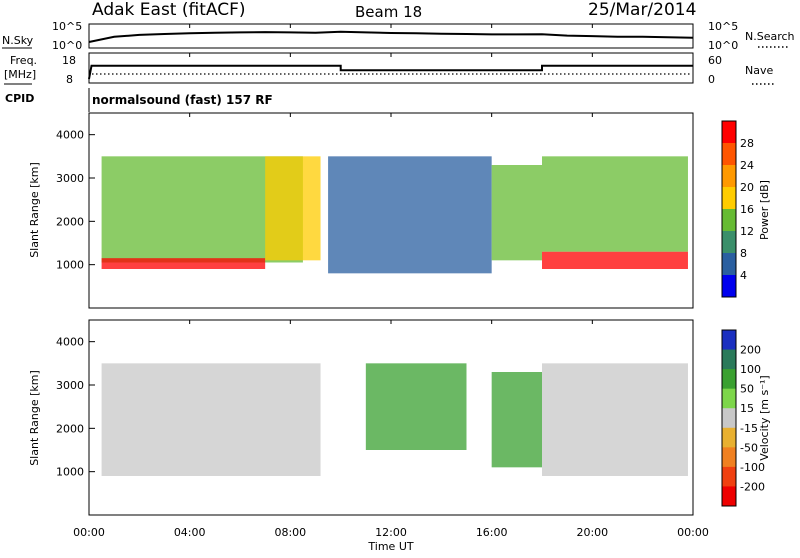 This screenshot has width=800, height=558. Describe the element at coordinates (69, 79) in the screenshot. I see `freq-tick-bottom: 8` at that location.